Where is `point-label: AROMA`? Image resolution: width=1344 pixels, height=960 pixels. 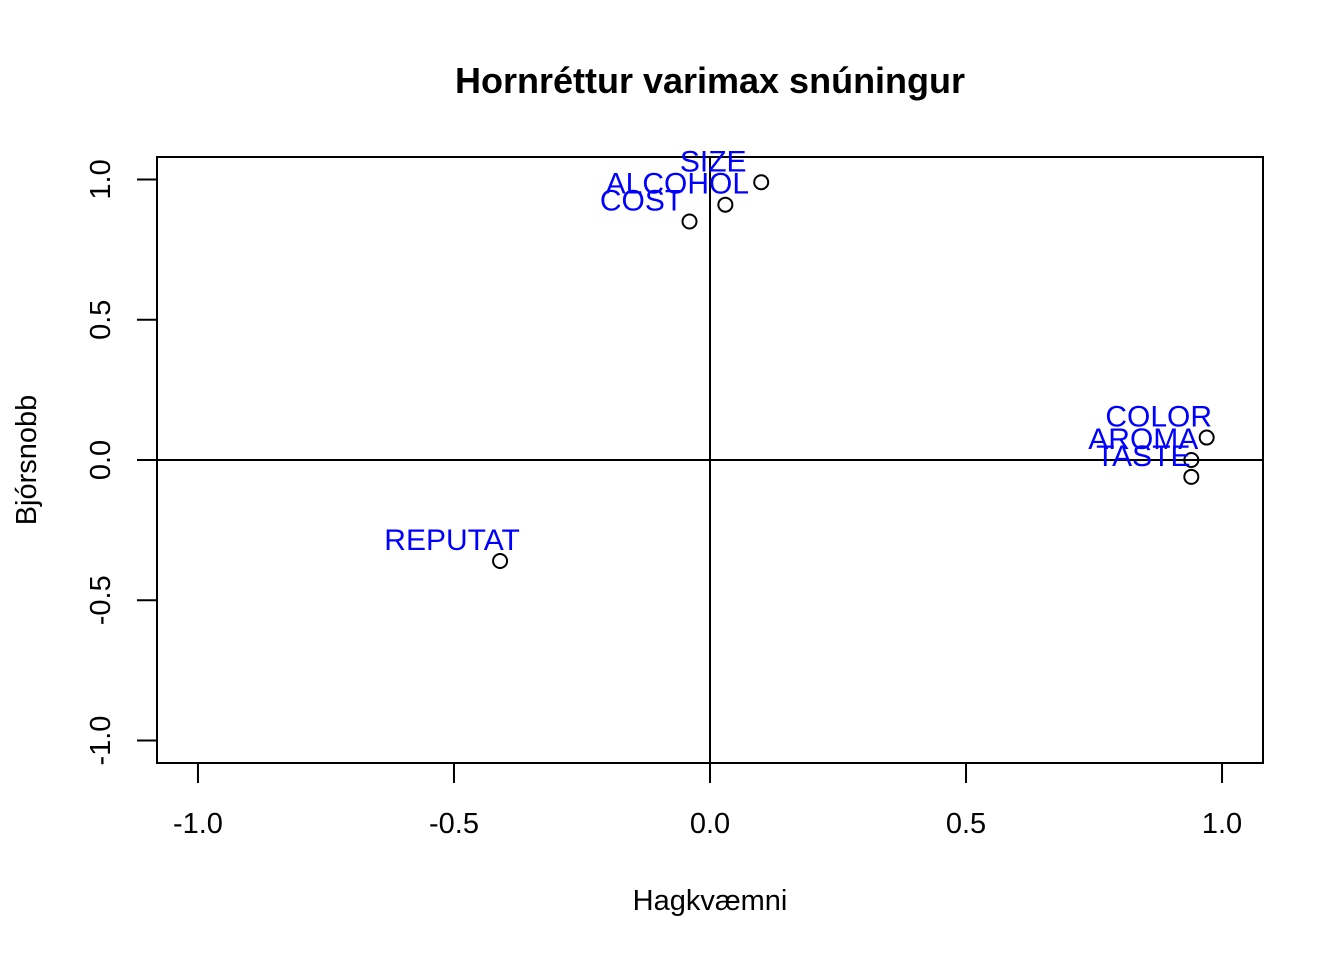
point-label: AROMA is located at coordinates (1143, 439).